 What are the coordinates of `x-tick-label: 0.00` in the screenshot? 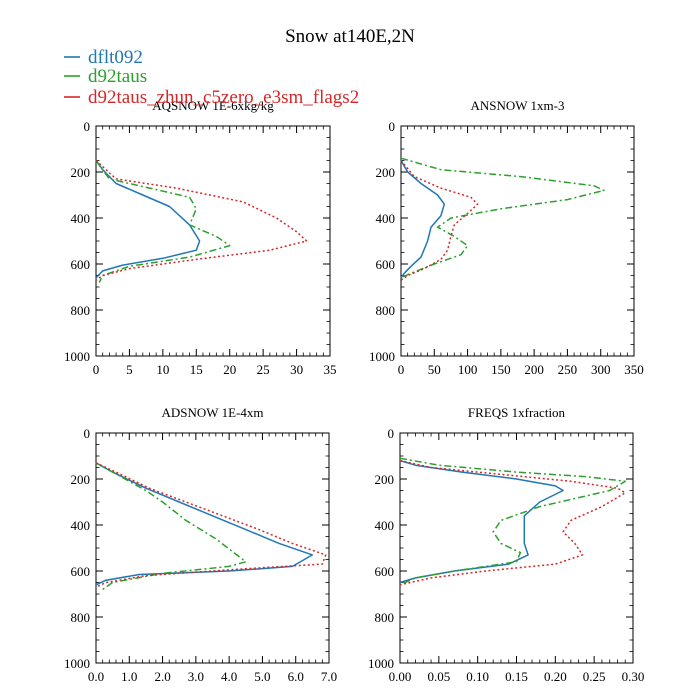 It's located at (400, 676).